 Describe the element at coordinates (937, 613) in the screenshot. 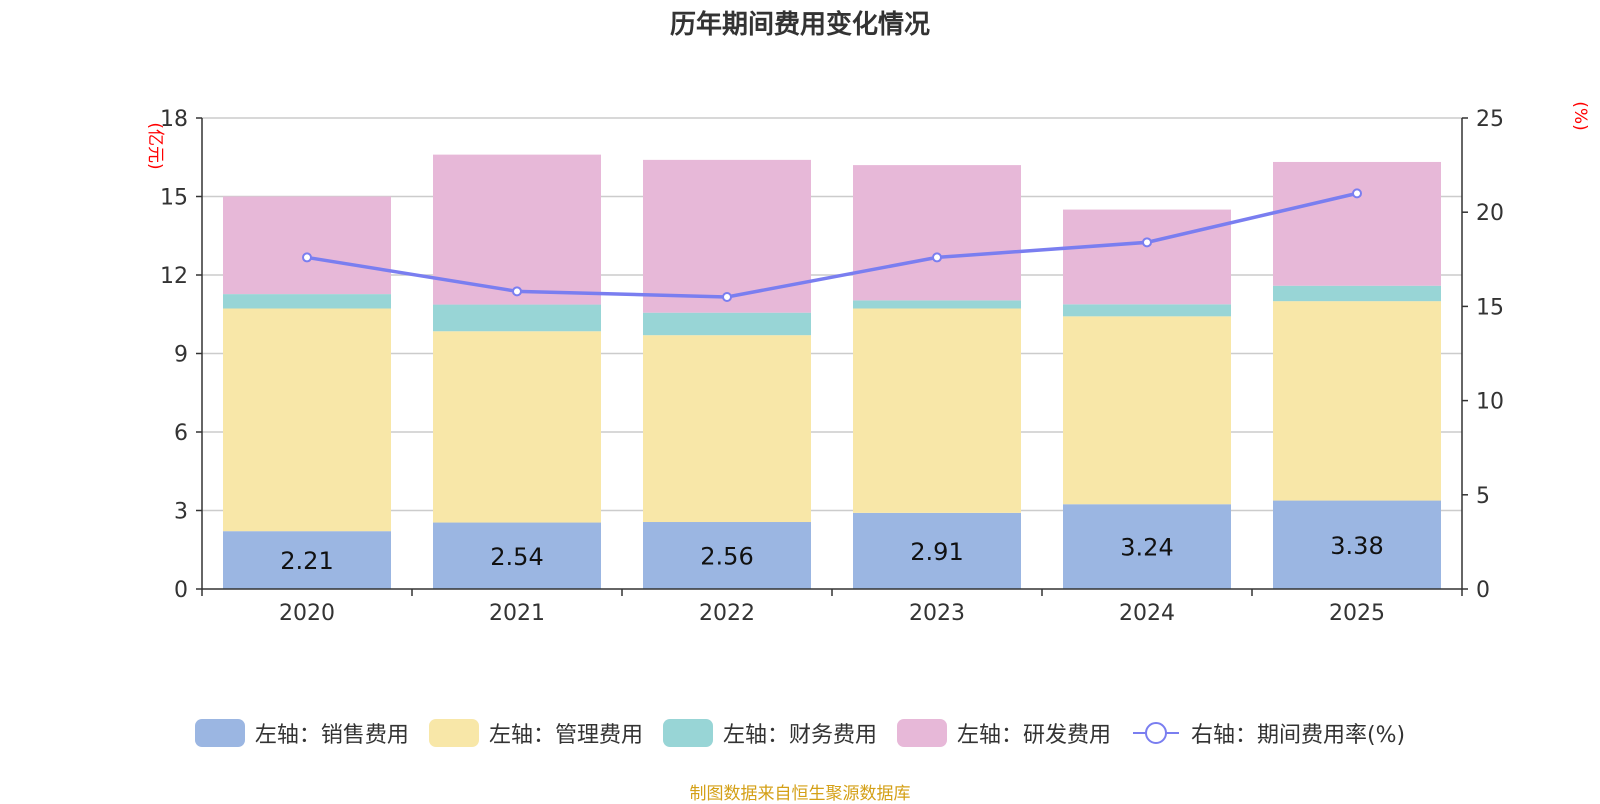

I see `x-axis-tick-label: 2023` at that location.